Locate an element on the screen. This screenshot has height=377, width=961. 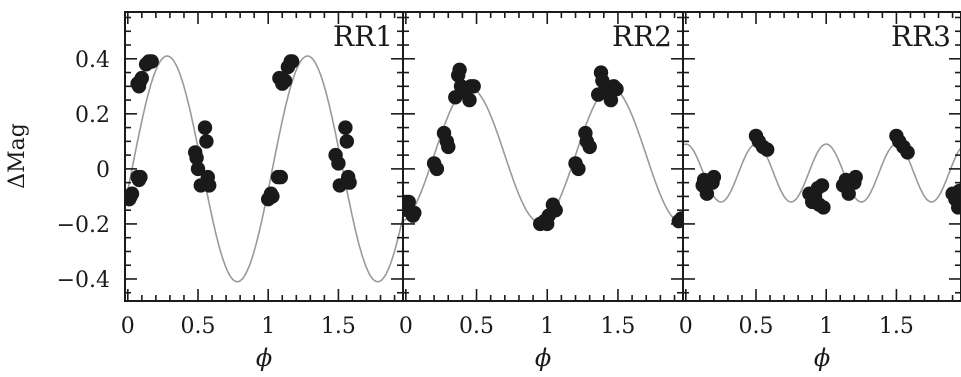
y-tick-label: −0.4 is located at coordinates (83, 280).